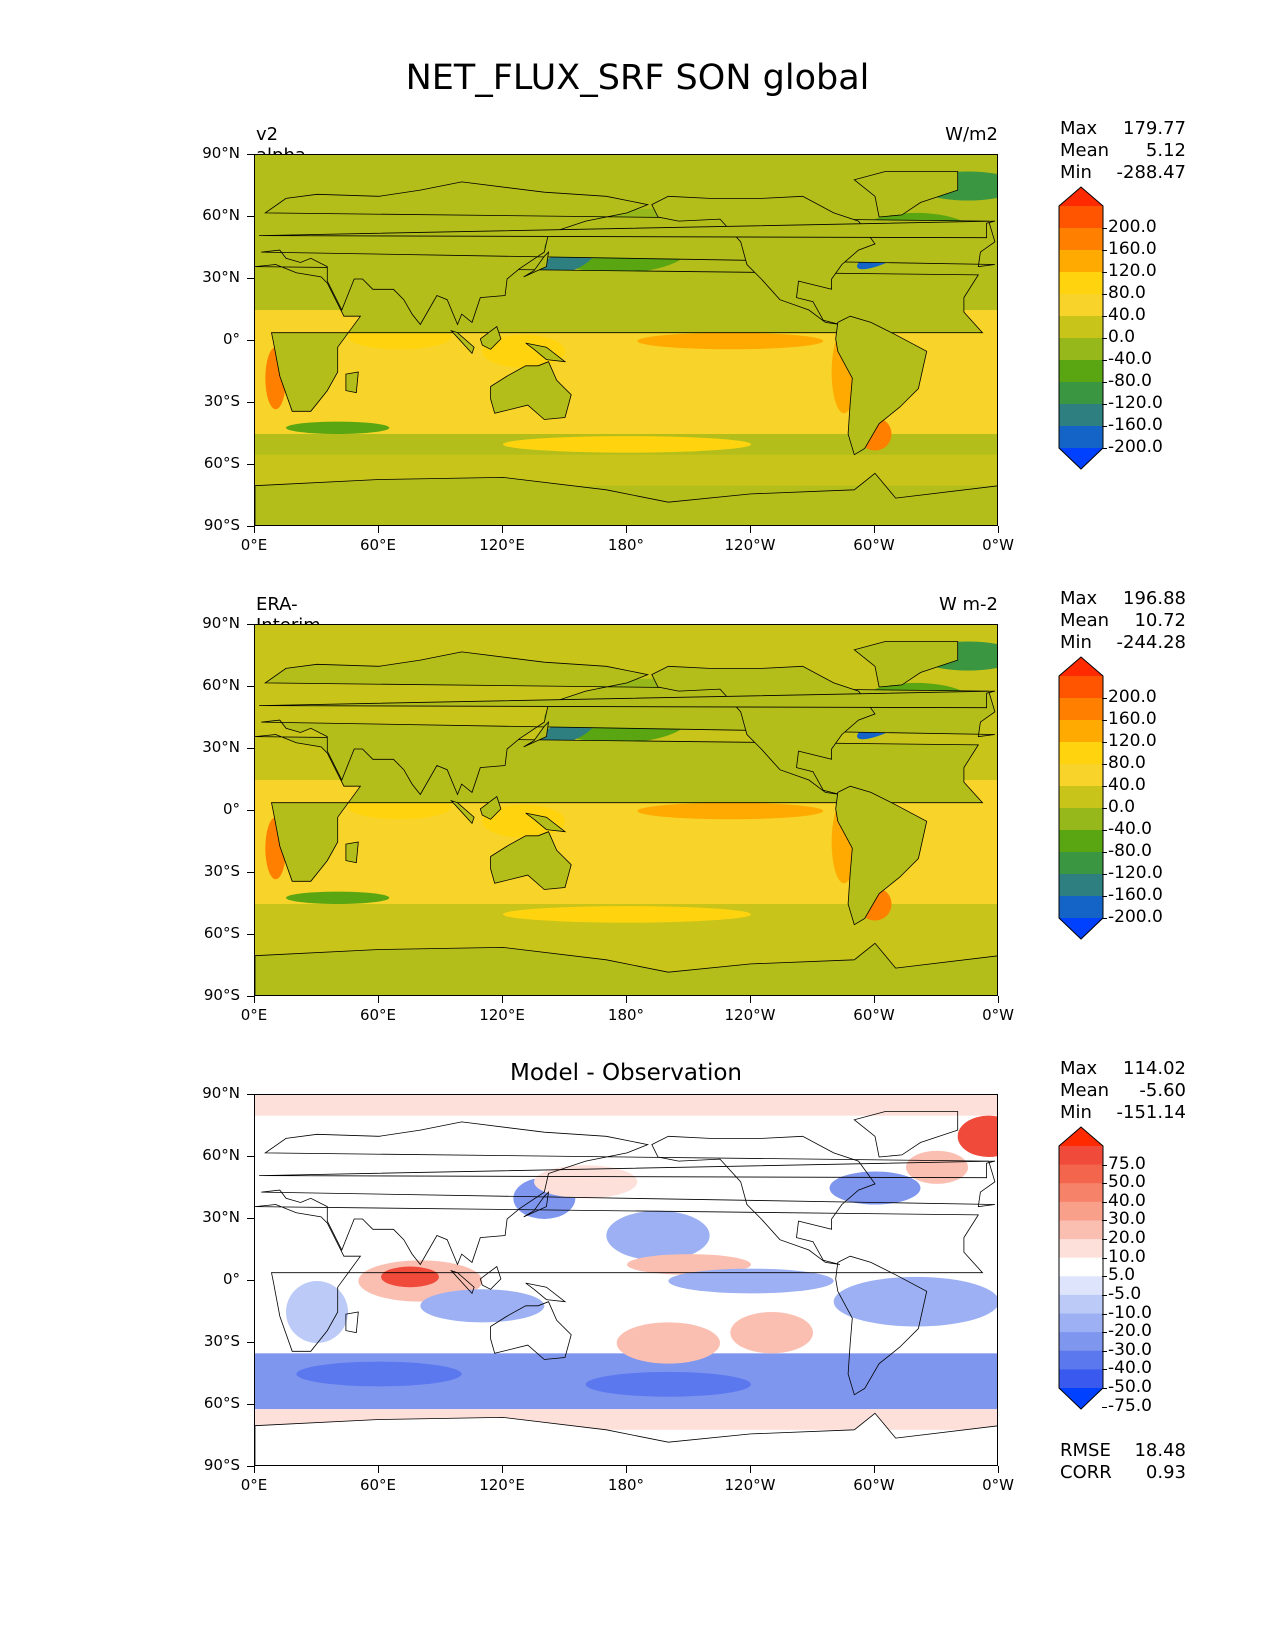  Describe the element at coordinates (1160, 1450) in the screenshot. I see `stat-value: 18.48` at that location.